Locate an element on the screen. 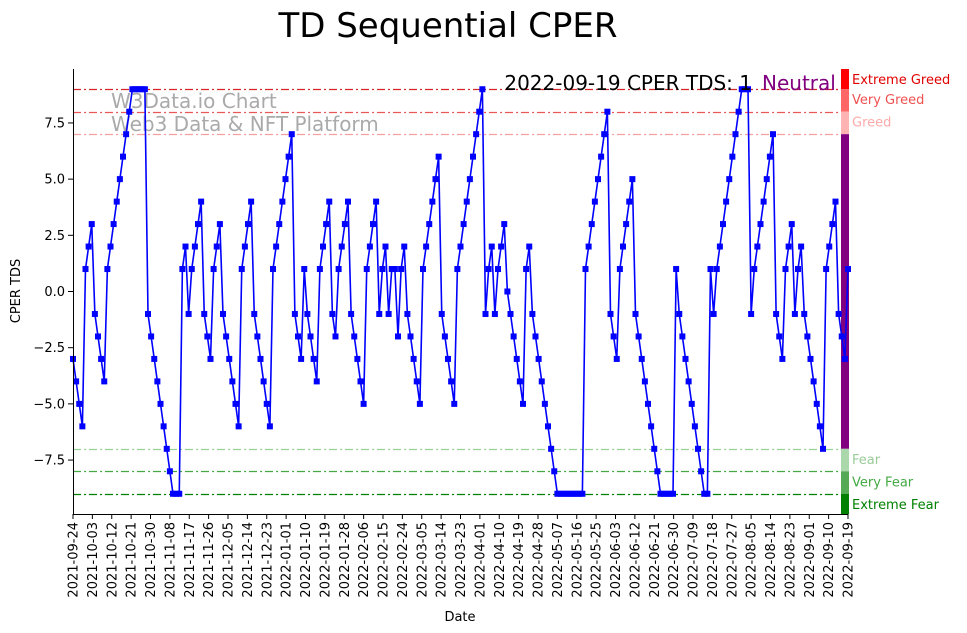 This screenshot has height=633, width=967. zone-neutral is located at coordinates (845, 291).